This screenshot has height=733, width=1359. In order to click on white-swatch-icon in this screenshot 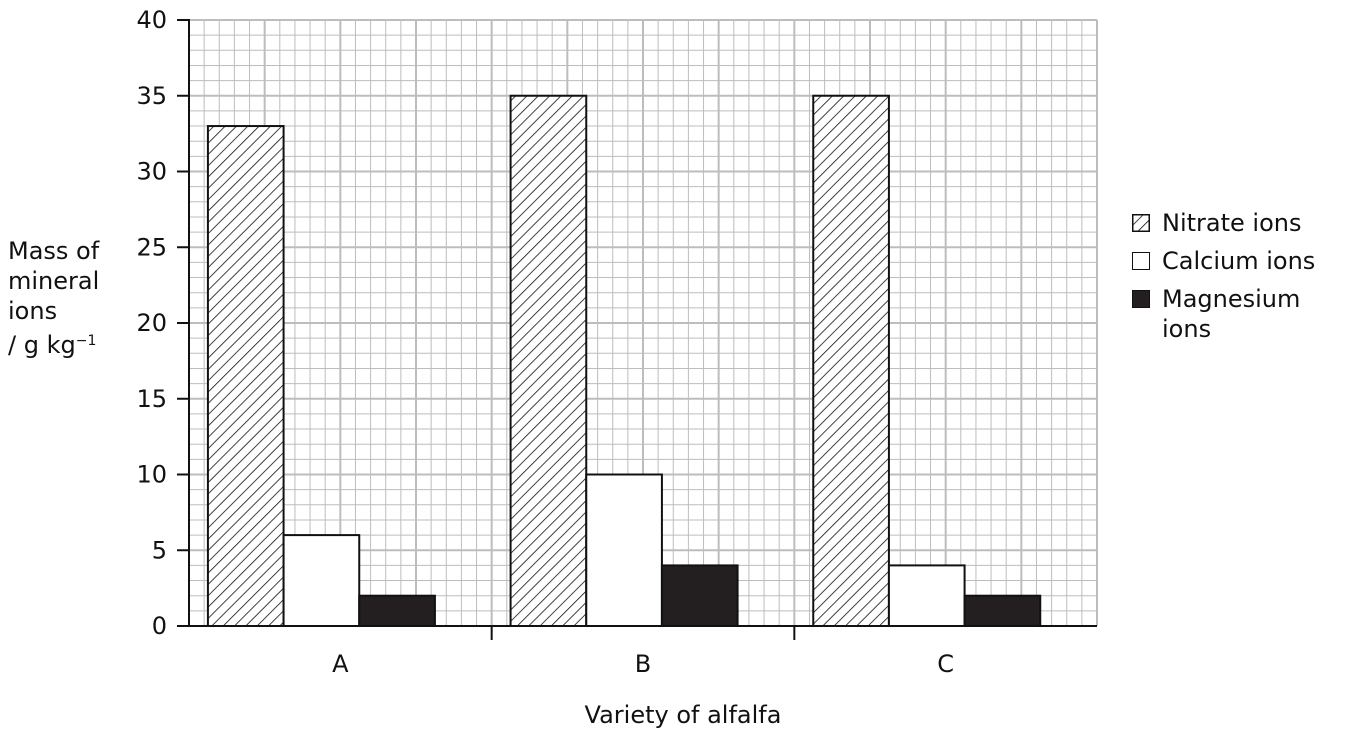, I will do `click(1141, 261)`.